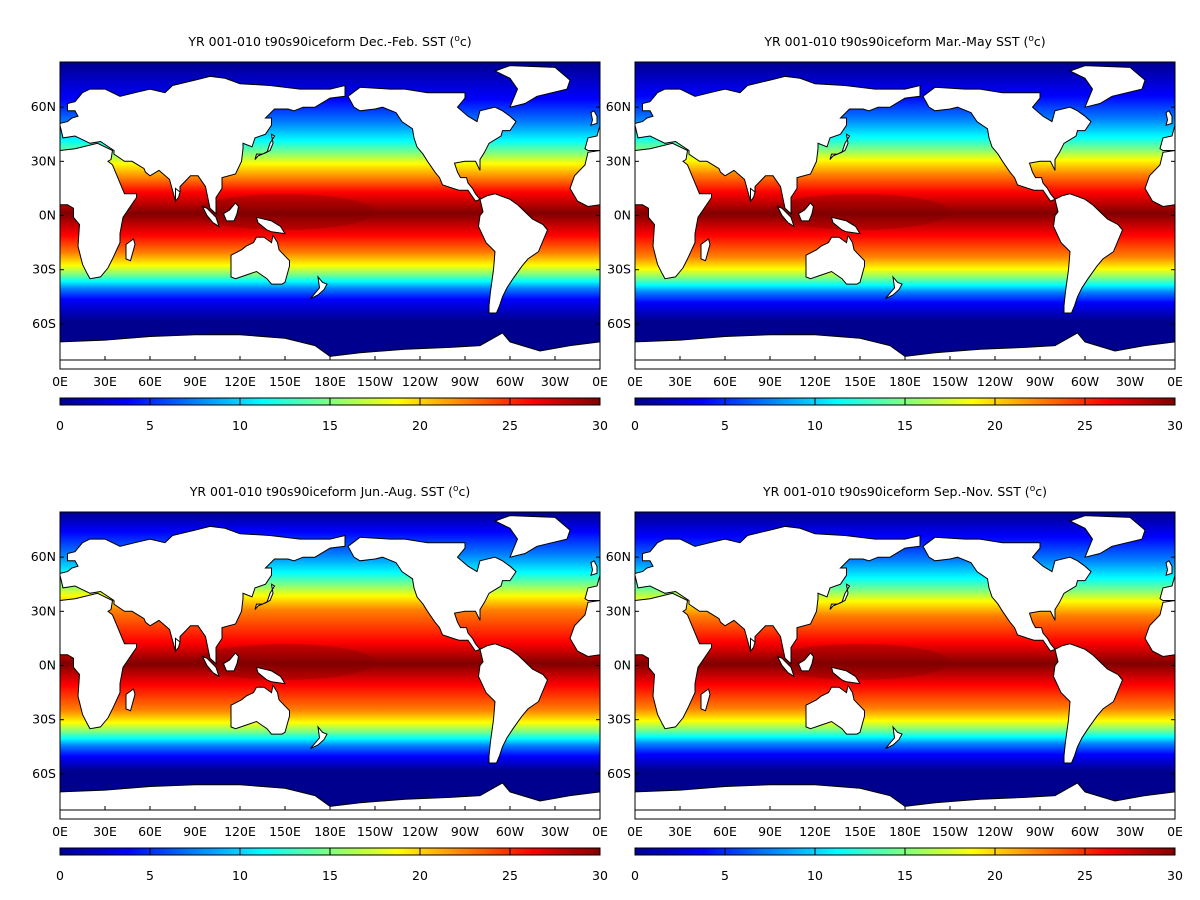 Image resolution: width=1200 pixels, height=900 pixels. What do you see at coordinates (375, 831) in the screenshot?
I see `lon-label: 150W` at bounding box center [375, 831].